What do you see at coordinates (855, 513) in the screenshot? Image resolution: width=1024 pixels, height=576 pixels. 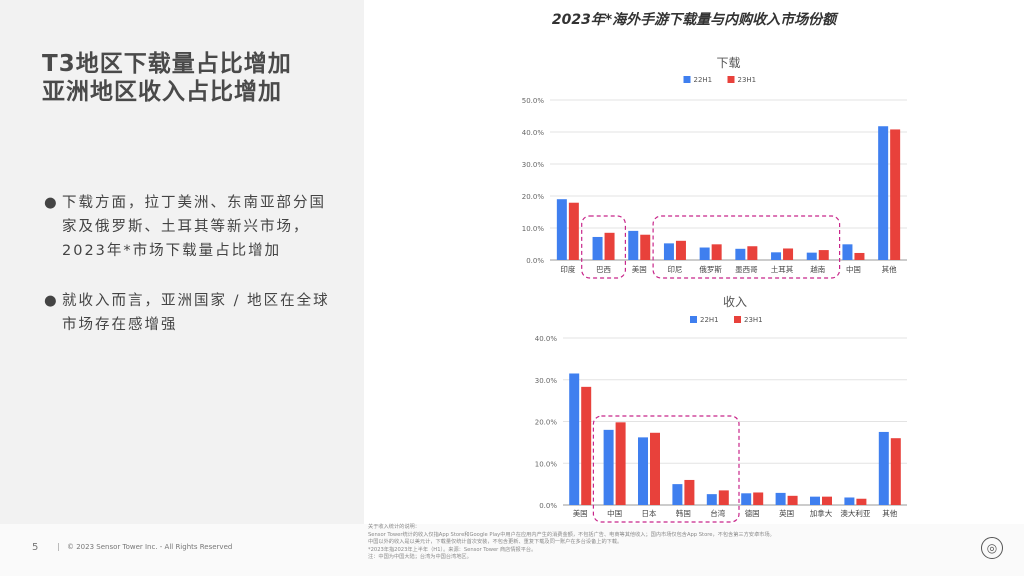 I see `x-tick-label-1-8: 澳大利亚` at bounding box center [855, 513].